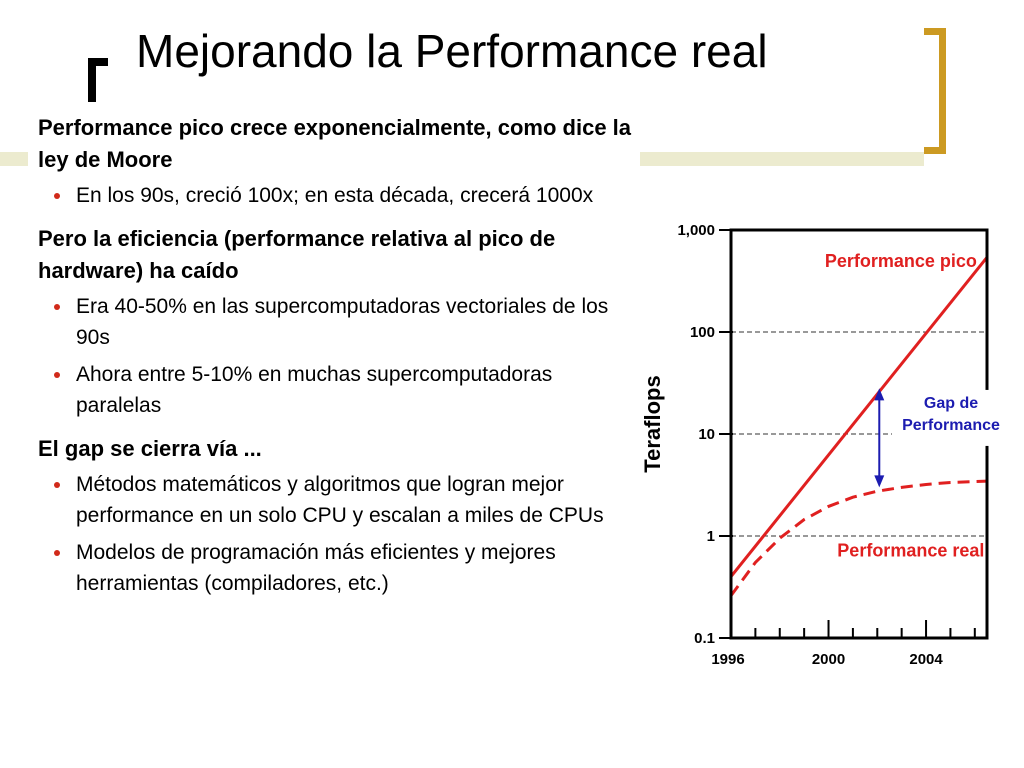 The width and height of the screenshot is (1024, 768). Describe the element at coordinates (935, 91) in the screenshot. I see `title-bracket-right` at that location.